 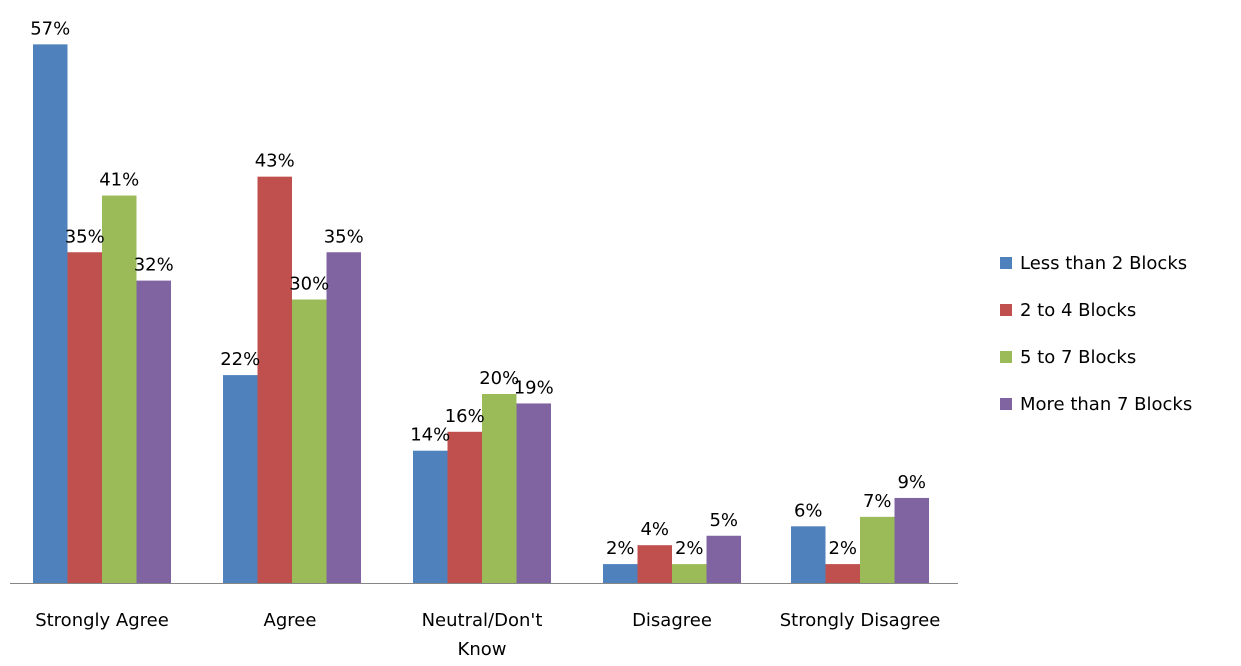 What do you see at coordinates (808, 510) in the screenshot?
I see `data-label: 6%` at bounding box center [808, 510].